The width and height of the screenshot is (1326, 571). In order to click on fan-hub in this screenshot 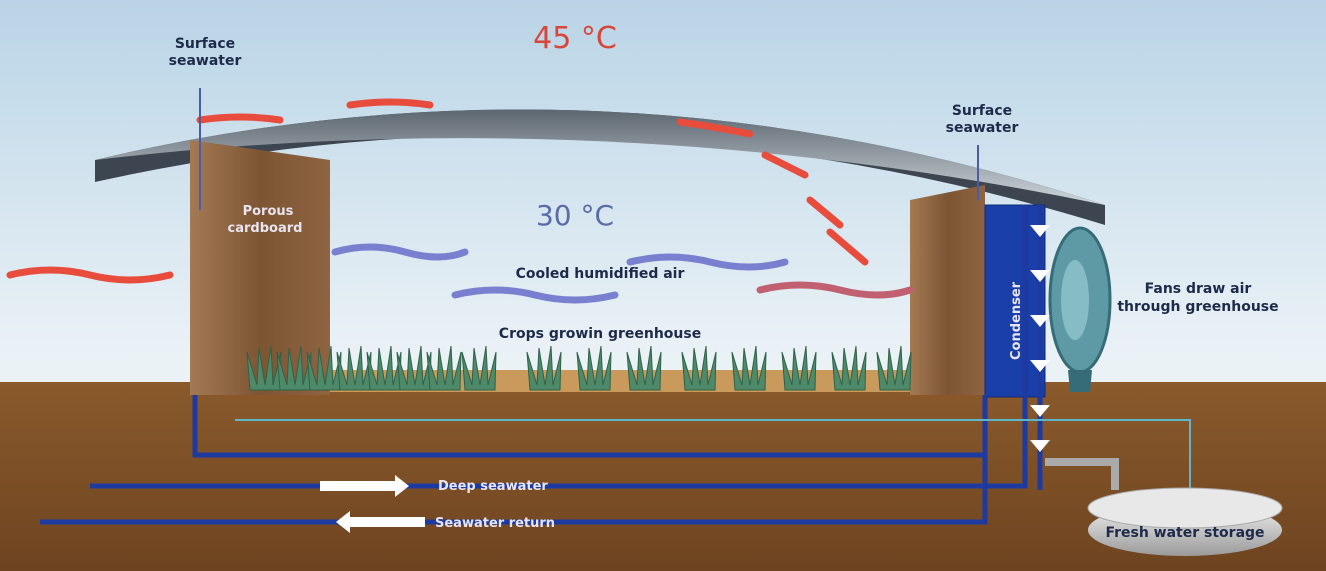, I will do `click(1075, 300)`.